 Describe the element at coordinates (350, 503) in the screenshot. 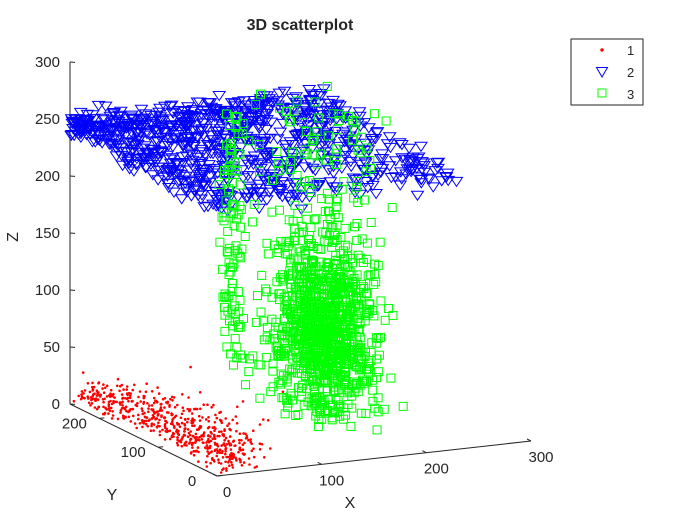

I see `x-axis-label: X` at that location.